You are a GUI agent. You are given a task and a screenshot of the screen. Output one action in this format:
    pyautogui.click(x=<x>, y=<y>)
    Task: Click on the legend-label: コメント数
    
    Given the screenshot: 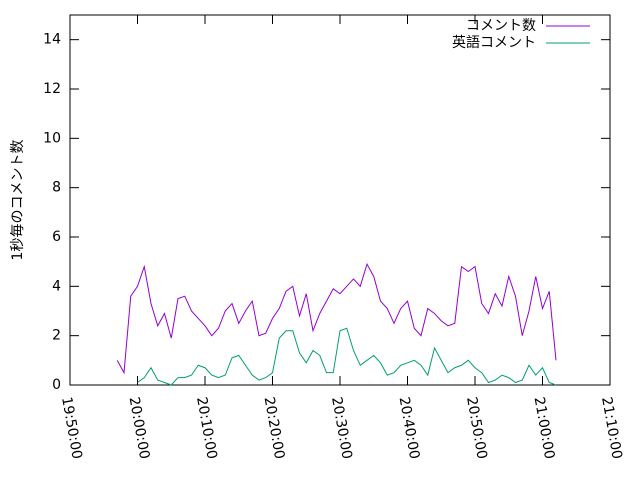 What is the action you would take?
    pyautogui.click(x=501, y=26)
    